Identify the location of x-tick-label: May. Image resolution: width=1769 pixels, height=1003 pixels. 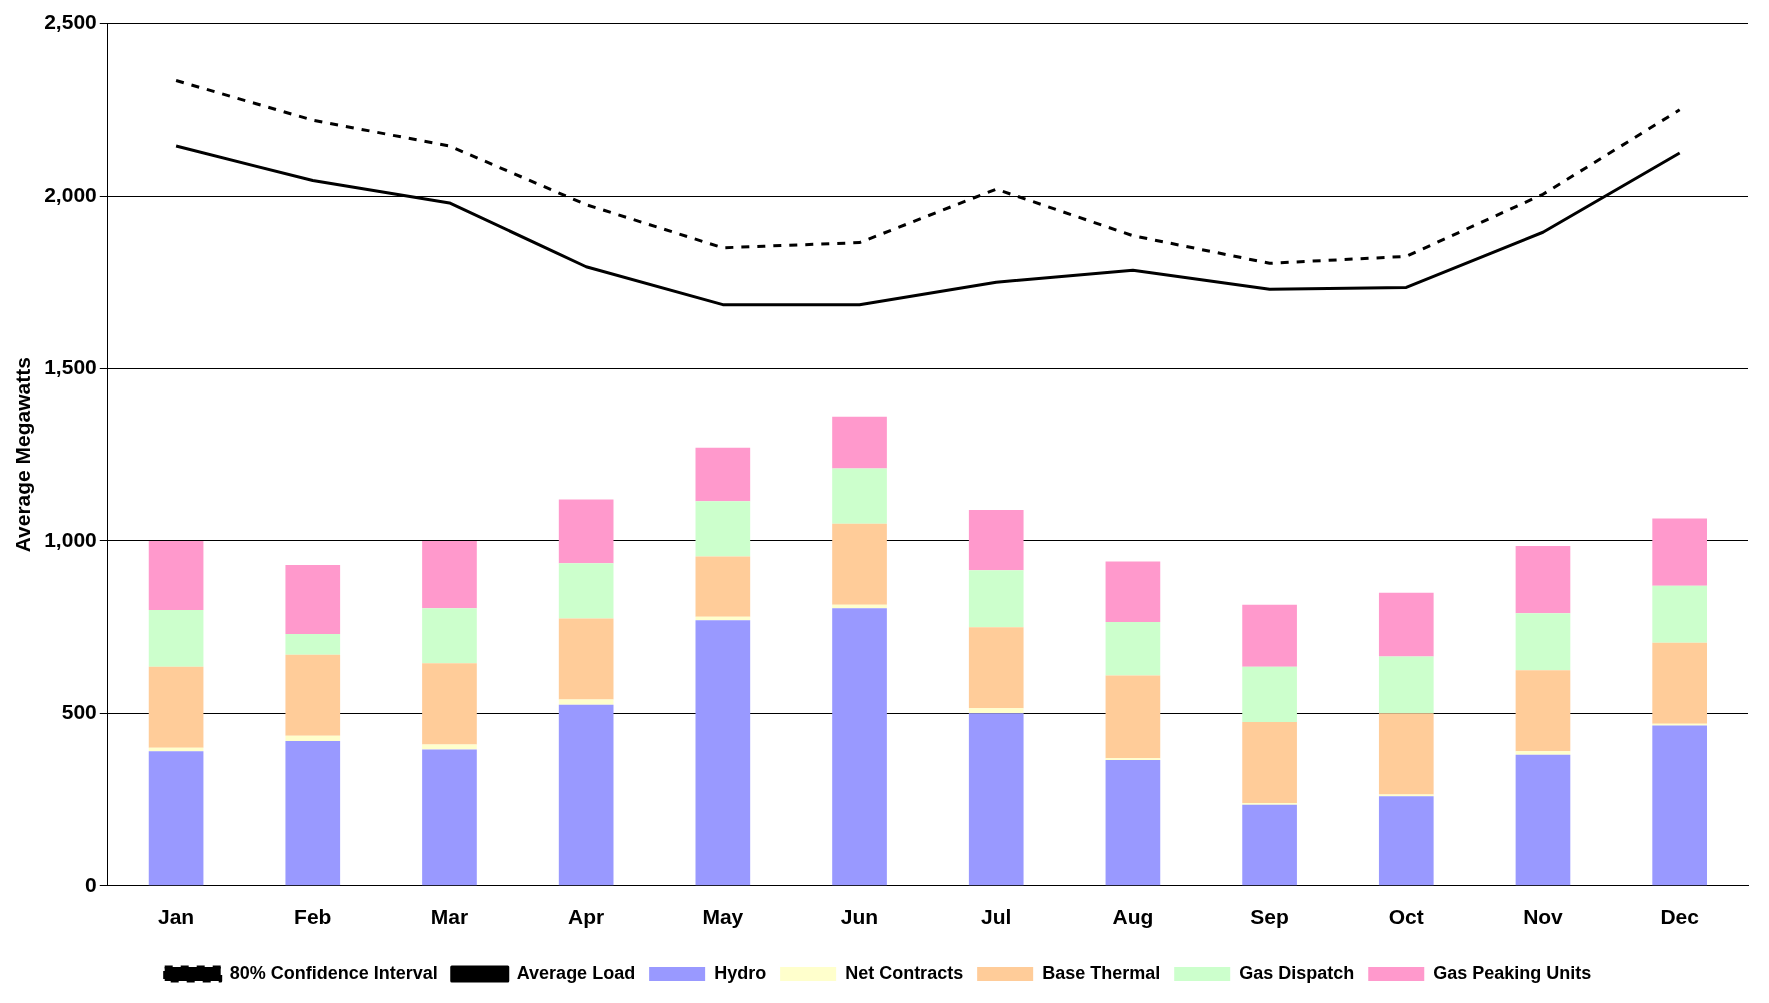
(723, 917).